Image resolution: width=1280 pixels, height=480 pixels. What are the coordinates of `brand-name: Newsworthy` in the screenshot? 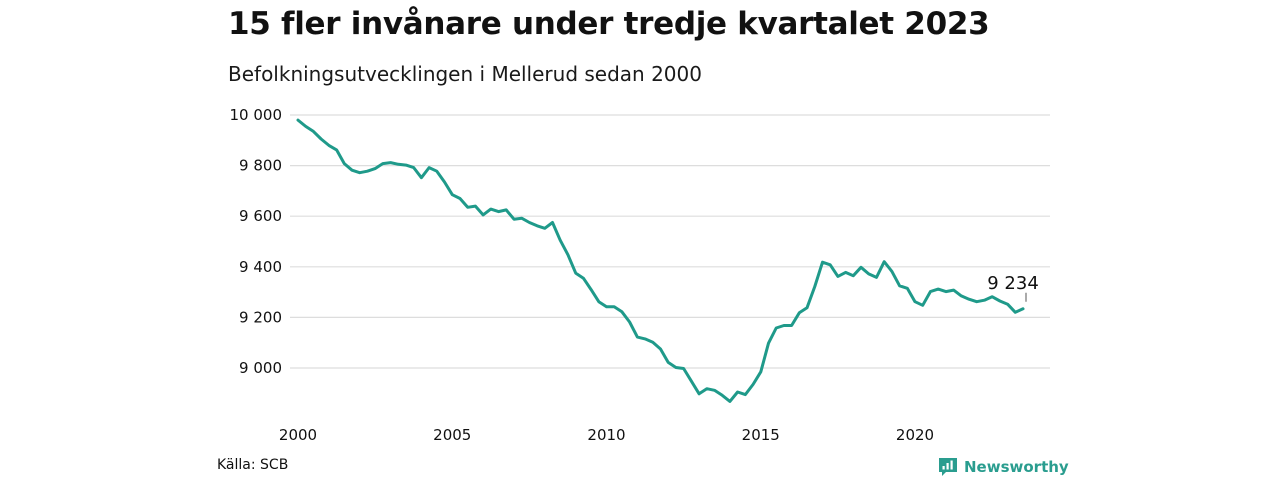 It's located at (1016, 467).